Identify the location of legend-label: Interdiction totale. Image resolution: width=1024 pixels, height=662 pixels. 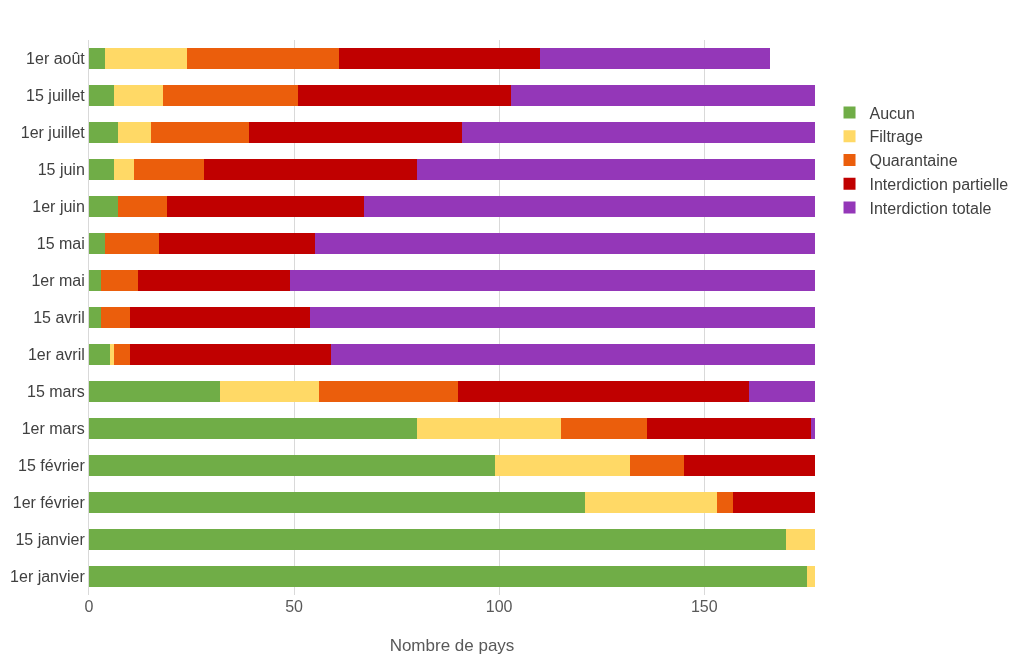
(930, 208).